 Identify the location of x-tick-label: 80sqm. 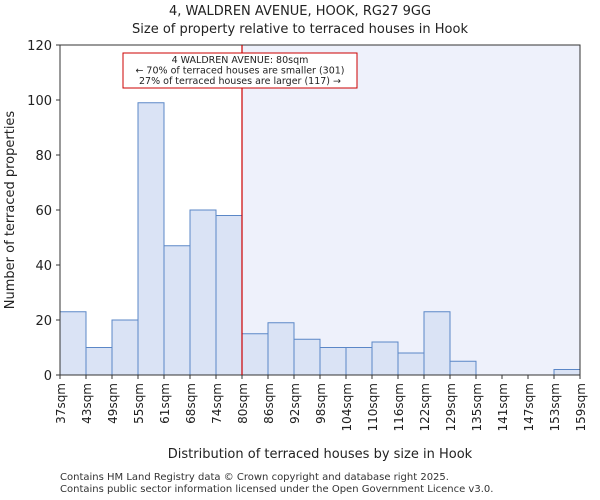
(243, 403).